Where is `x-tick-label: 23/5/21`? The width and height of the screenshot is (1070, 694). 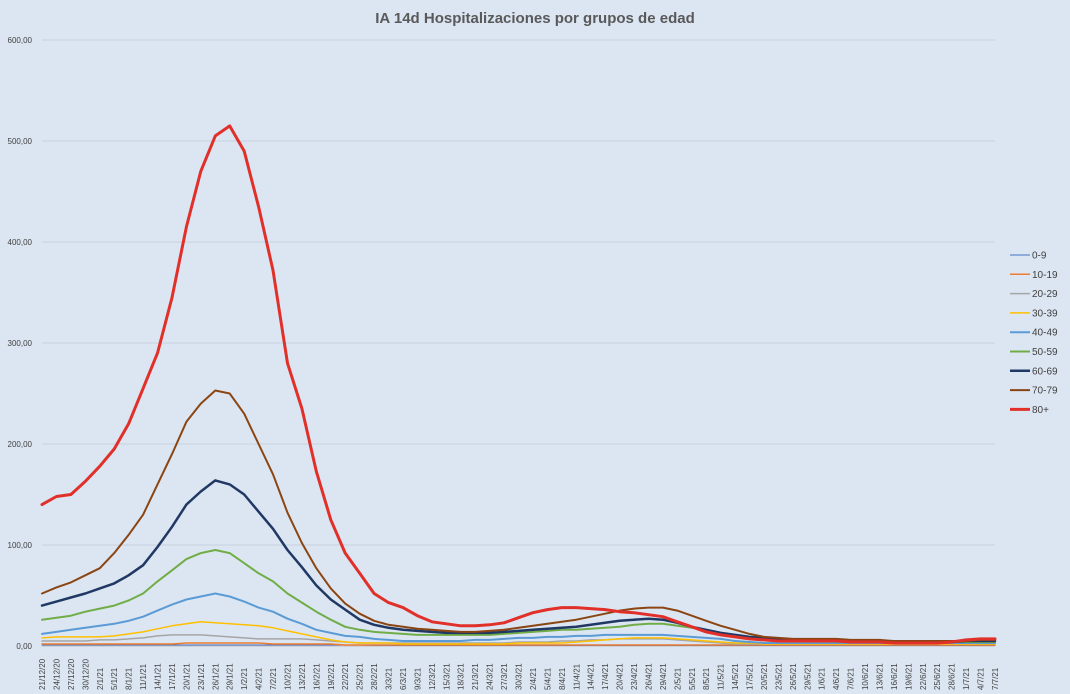 x-tick-label: 23/5/21 is located at coordinates (778, 676).